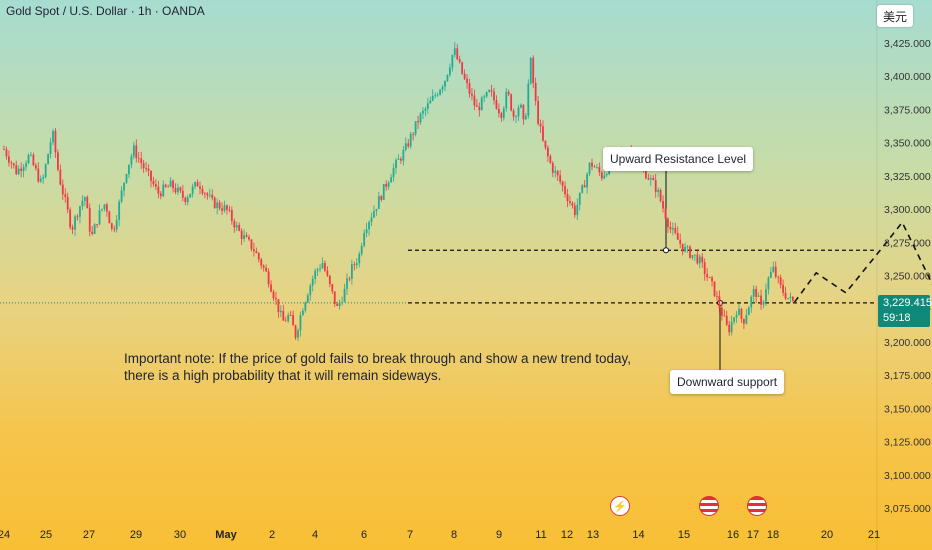 This screenshot has height=550, width=932. I want to click on y-tick-label: 3,075.000, so click(907, 509).